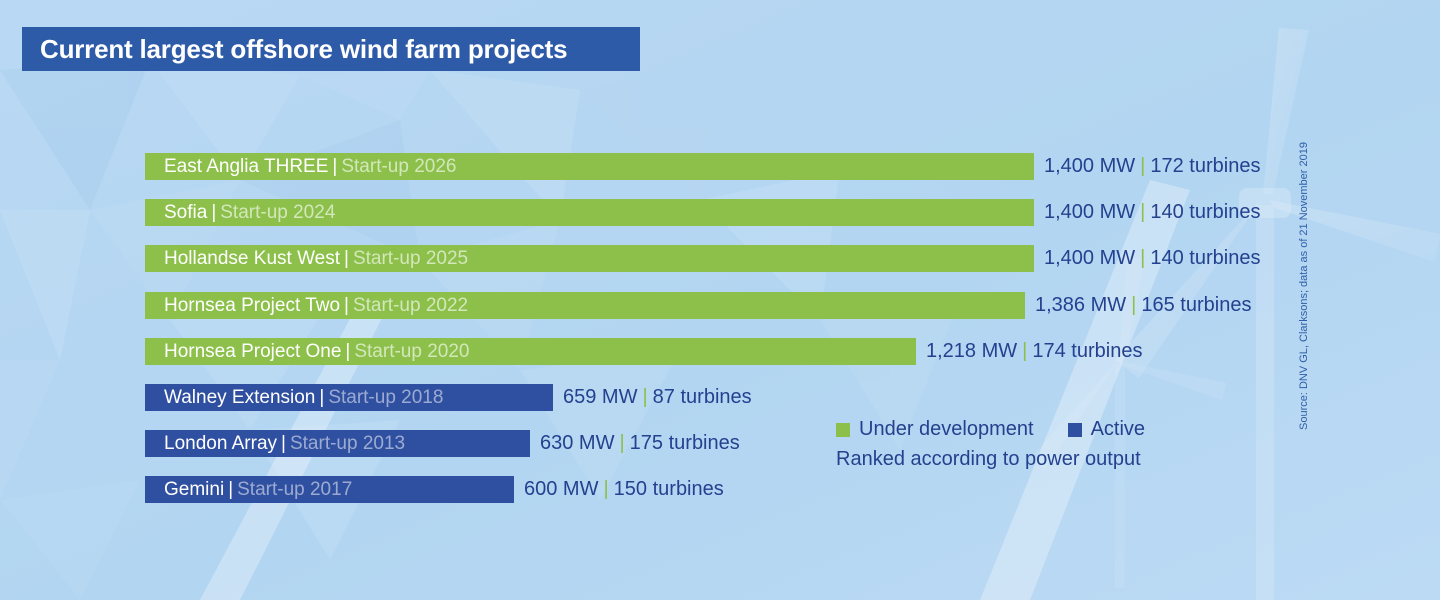  I want to click on legend-label-under-development: Under development, so click(946, 429).